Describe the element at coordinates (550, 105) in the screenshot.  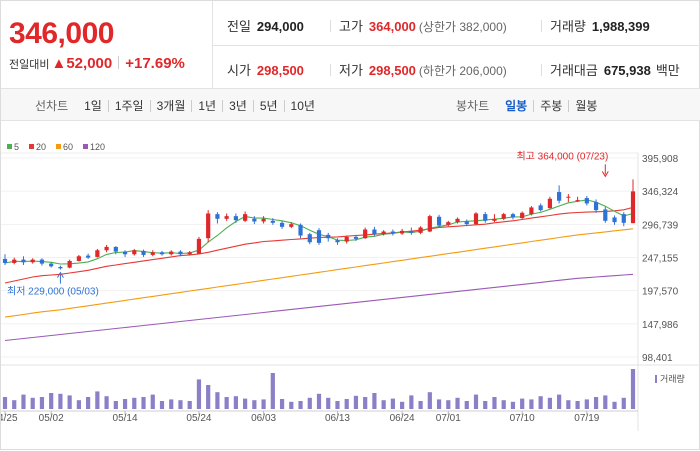
I see `tab-weekly: 주봉` at that location.